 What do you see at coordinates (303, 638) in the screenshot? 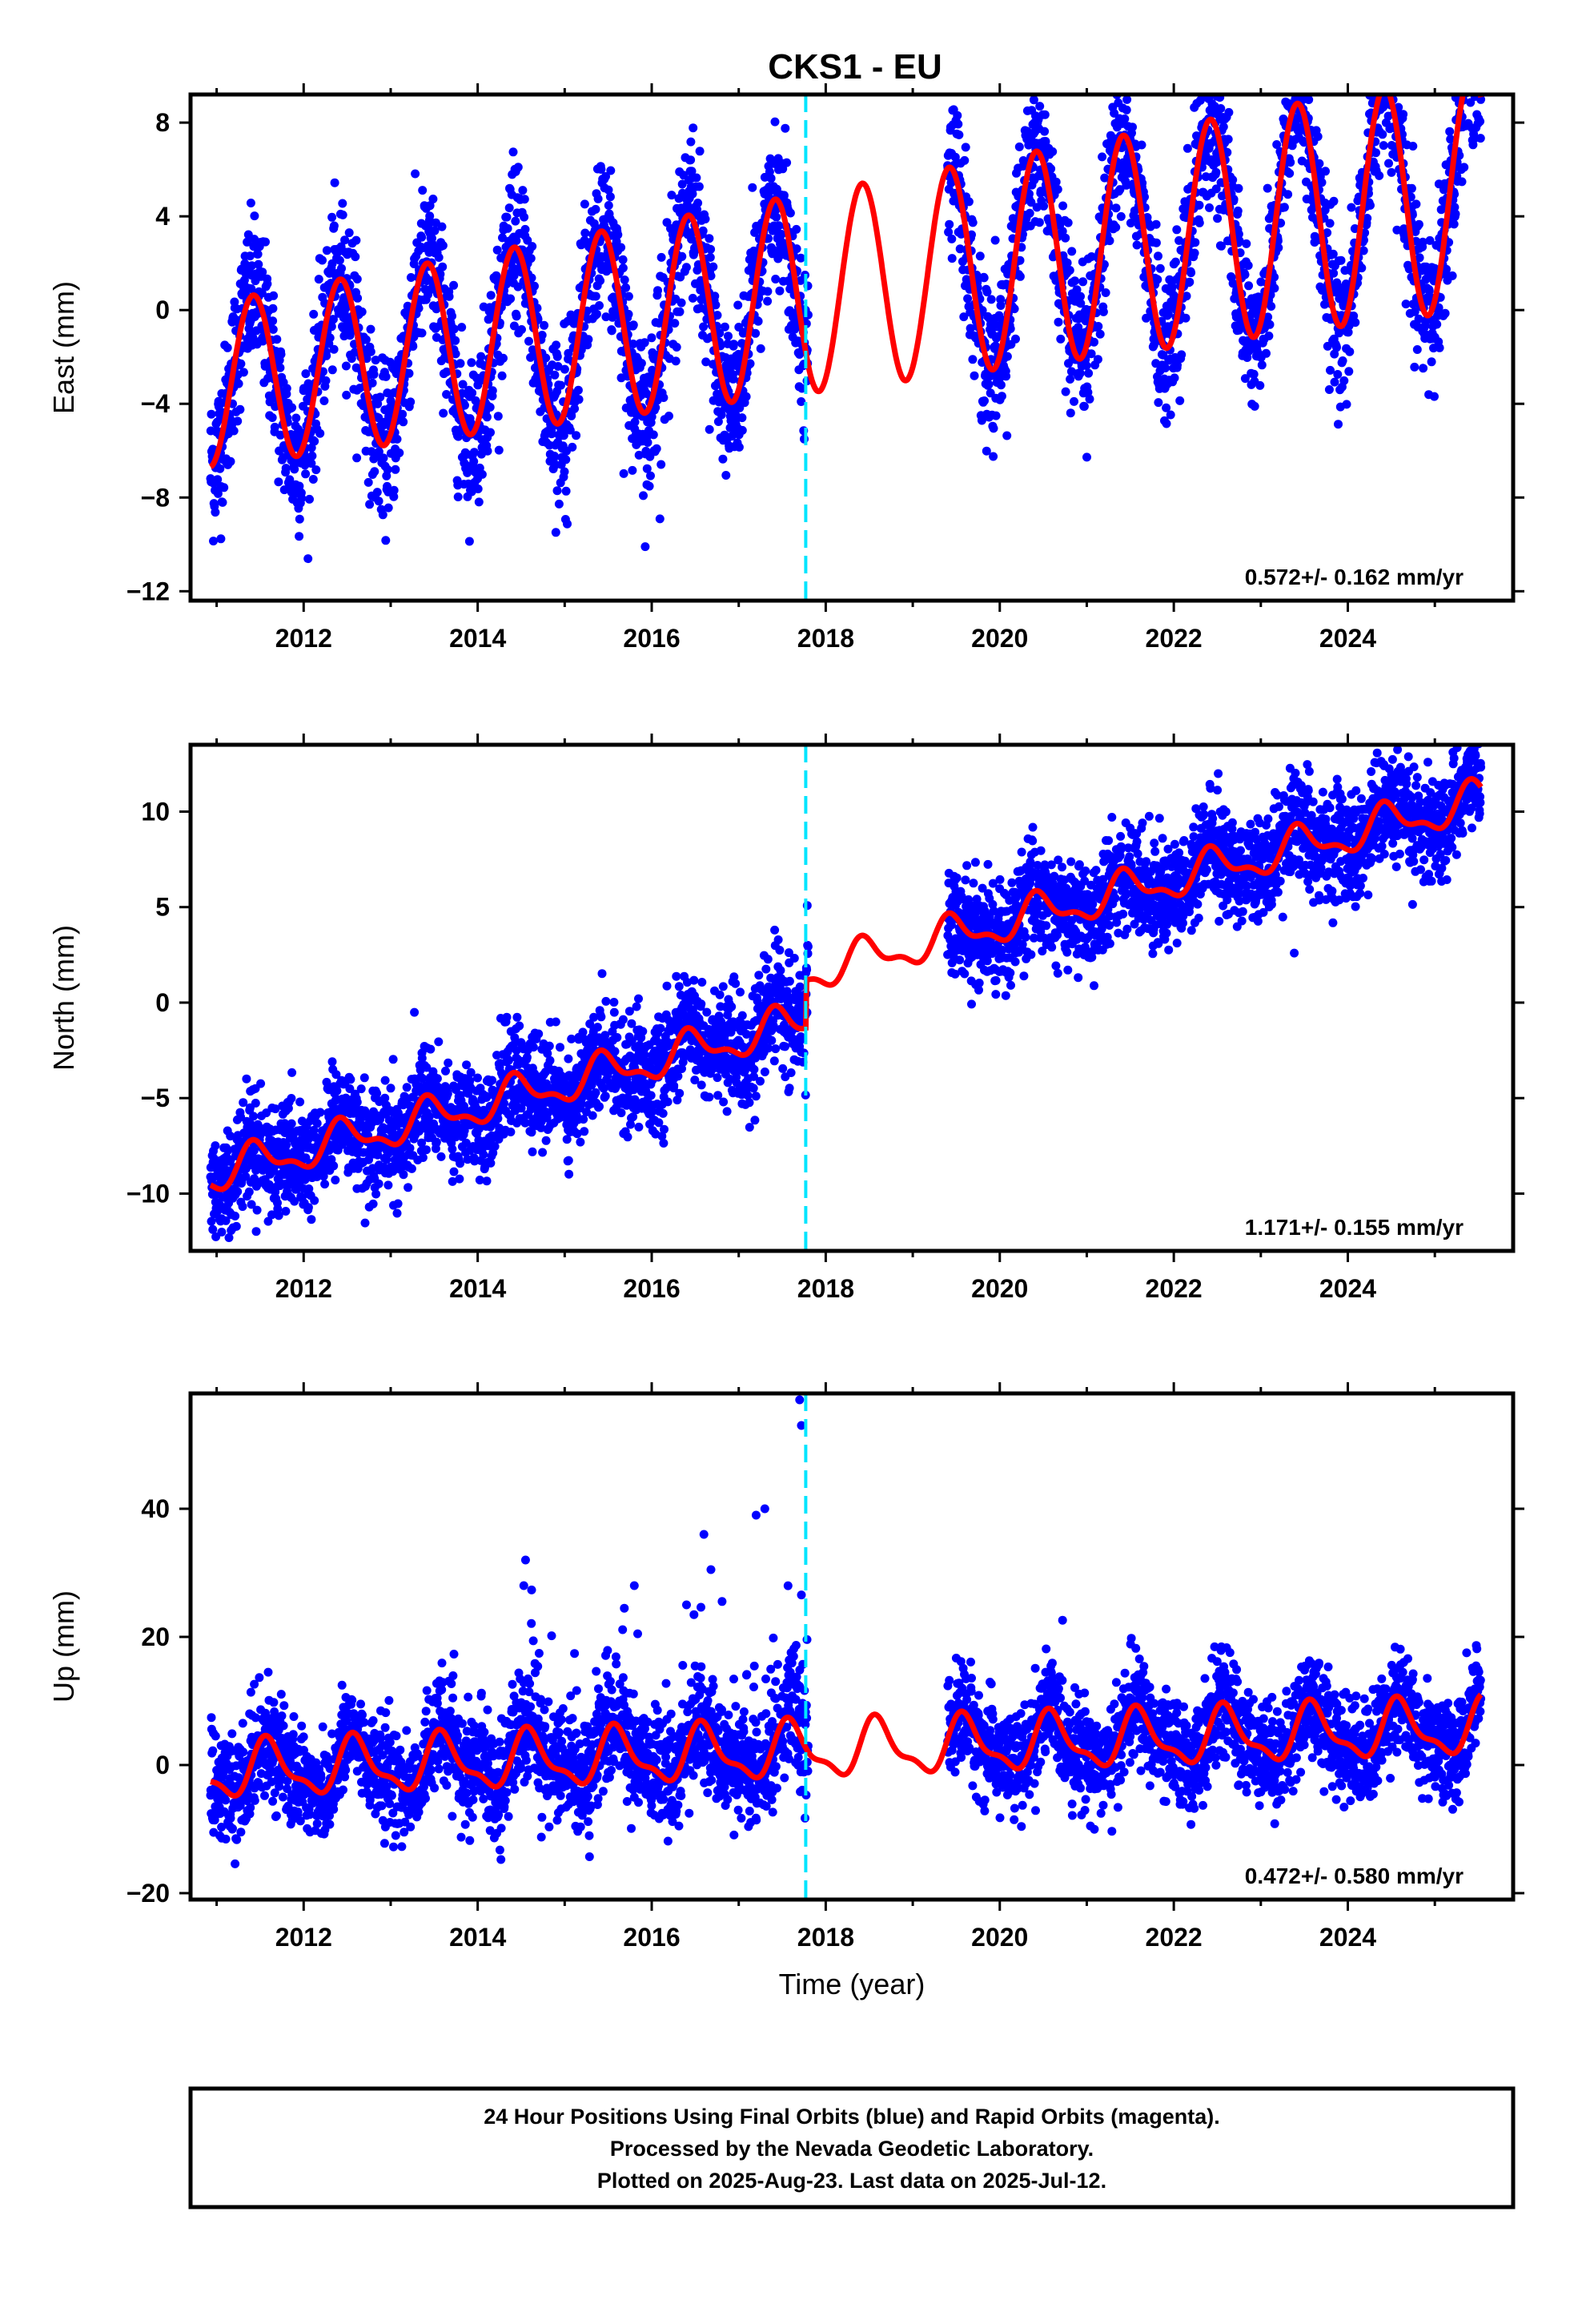
I see `x-tick-label: 2012` at bounding box center [303, 638].